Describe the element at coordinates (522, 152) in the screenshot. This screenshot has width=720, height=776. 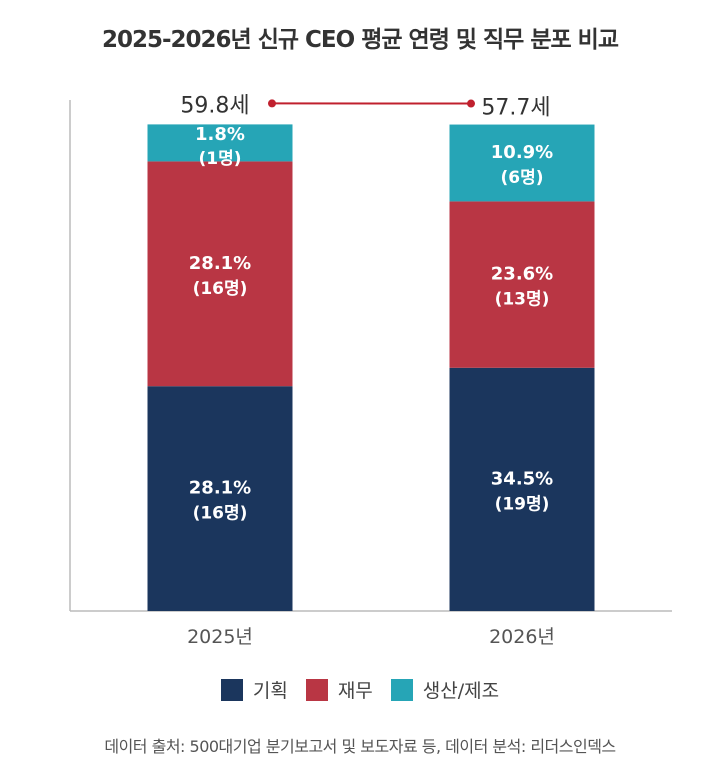
I see `data-label: 10.9%` at that location.